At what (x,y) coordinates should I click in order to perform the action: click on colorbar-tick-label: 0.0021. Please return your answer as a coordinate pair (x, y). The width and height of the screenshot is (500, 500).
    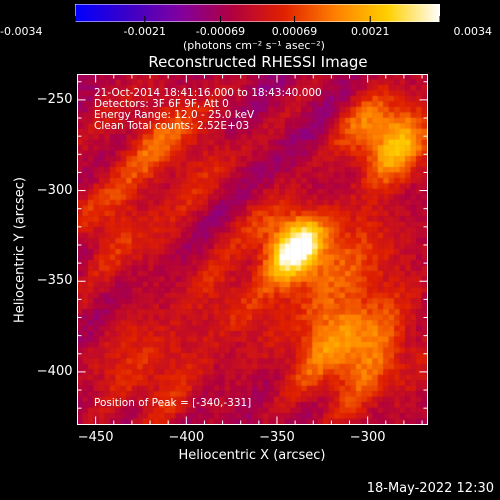
    Looking at the image, I should click on (370, 31).